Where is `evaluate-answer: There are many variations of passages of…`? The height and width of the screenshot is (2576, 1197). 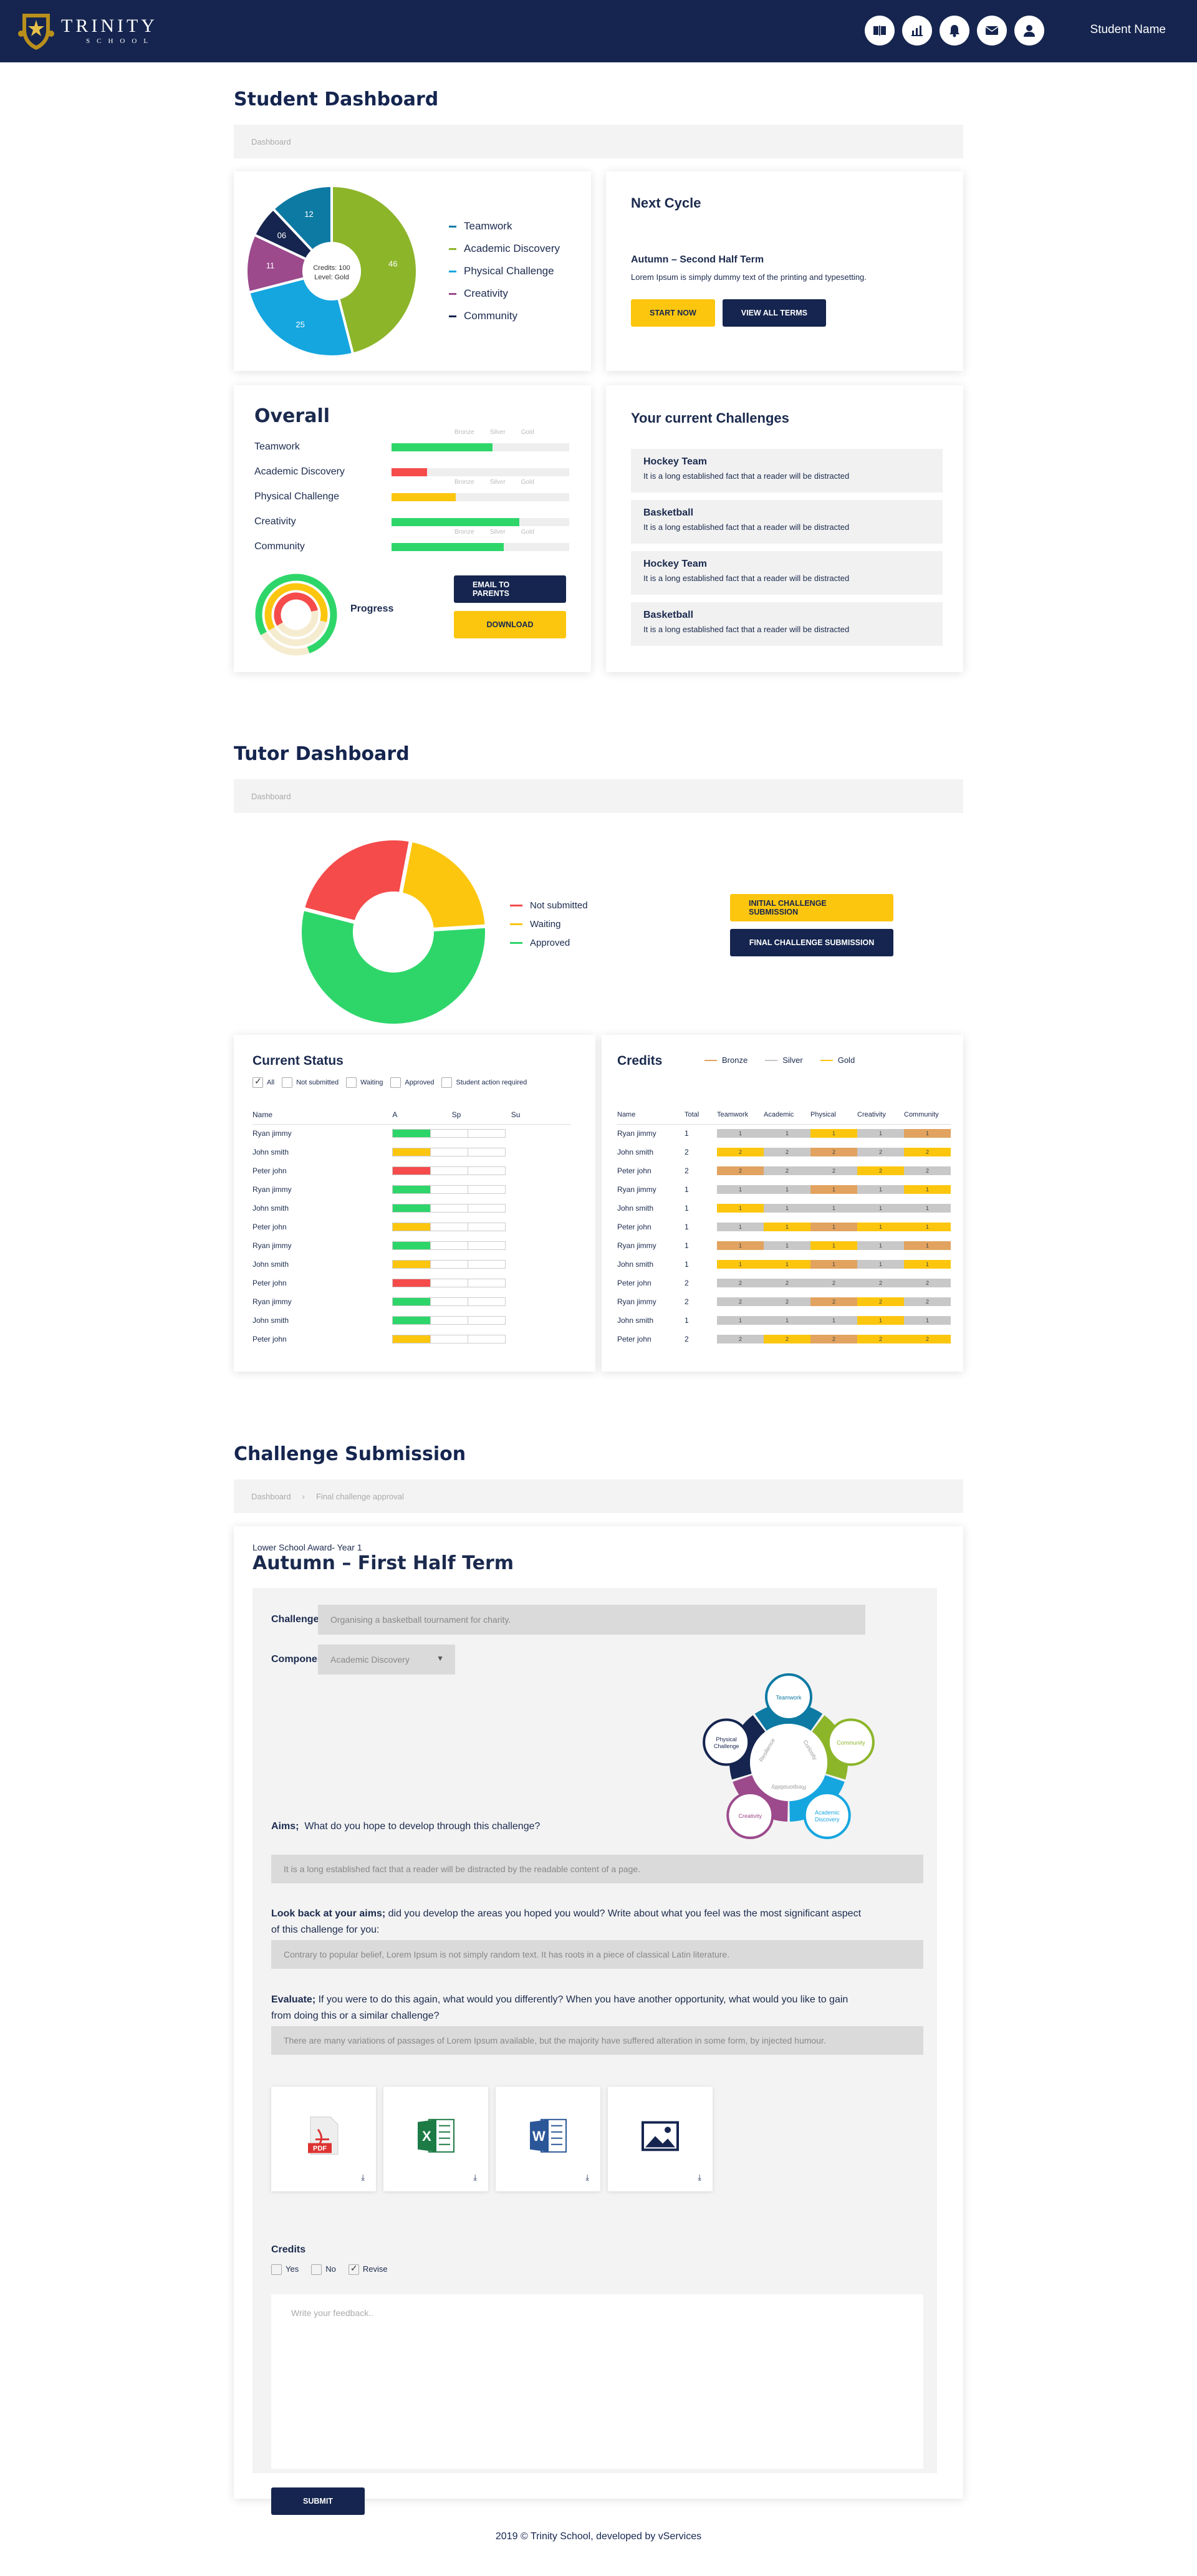
evaluate-answer: There are many variations of passages of… is located at coordinates (597, 2040).